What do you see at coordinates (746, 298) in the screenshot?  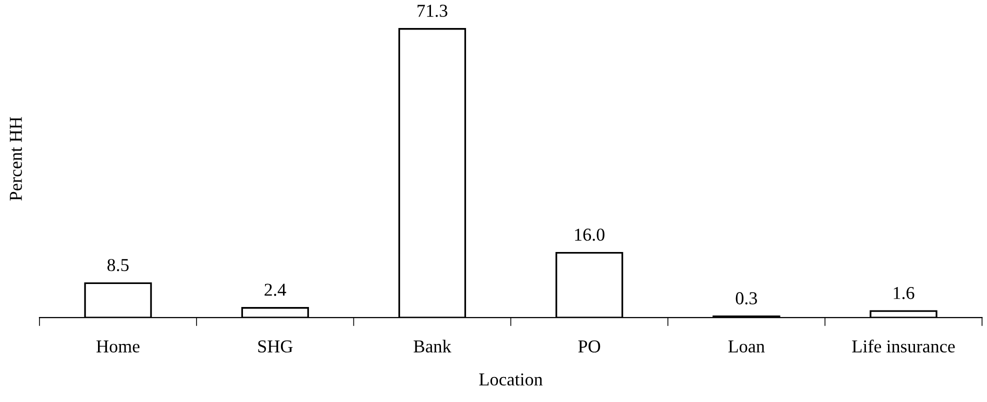 I see `data-label: 0.3` at bounding box center [746, 298].